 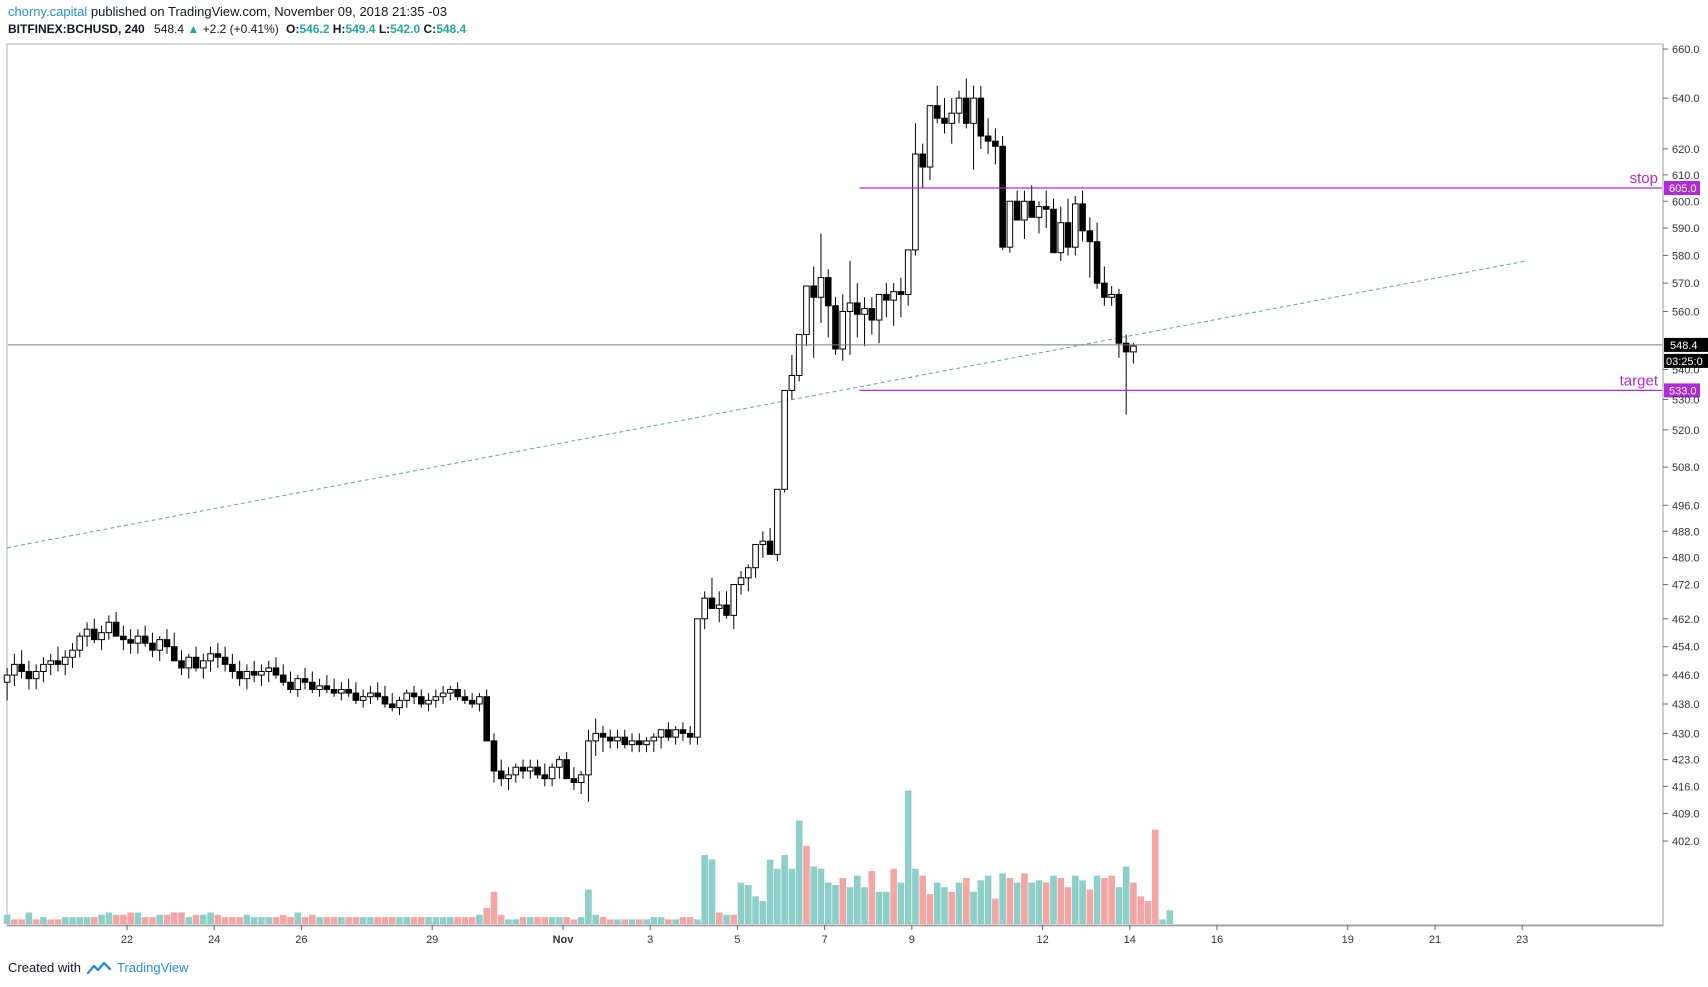 I want to click on price-tick-label: 438.0, so click(x=1686, y=705).